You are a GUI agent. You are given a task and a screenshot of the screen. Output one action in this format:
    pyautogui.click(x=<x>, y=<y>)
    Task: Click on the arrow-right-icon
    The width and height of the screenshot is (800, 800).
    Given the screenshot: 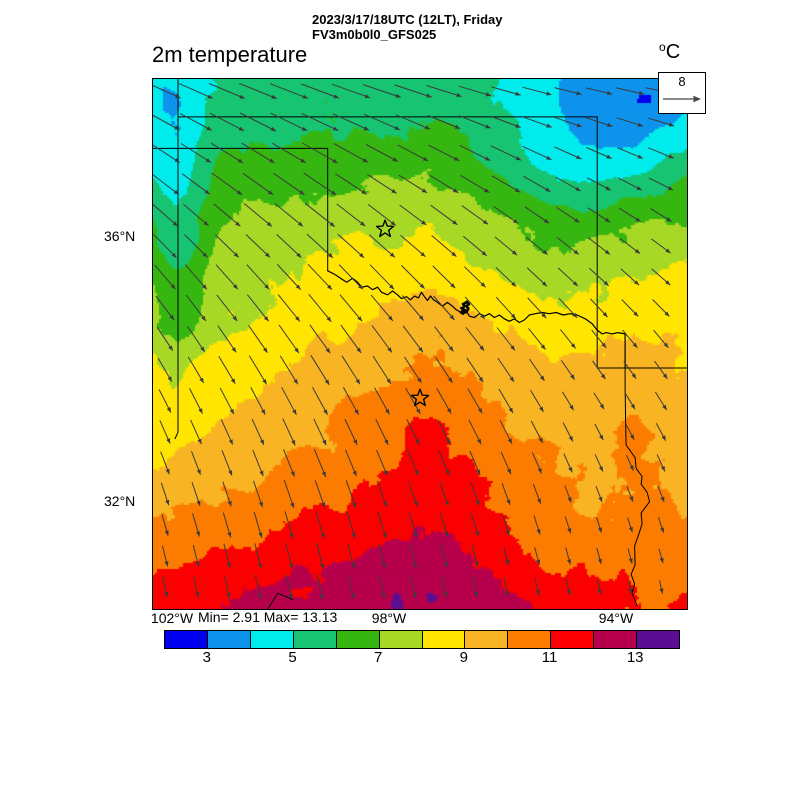 What is the action you would take?
    pyautogui.click(x=682, y=99)
    